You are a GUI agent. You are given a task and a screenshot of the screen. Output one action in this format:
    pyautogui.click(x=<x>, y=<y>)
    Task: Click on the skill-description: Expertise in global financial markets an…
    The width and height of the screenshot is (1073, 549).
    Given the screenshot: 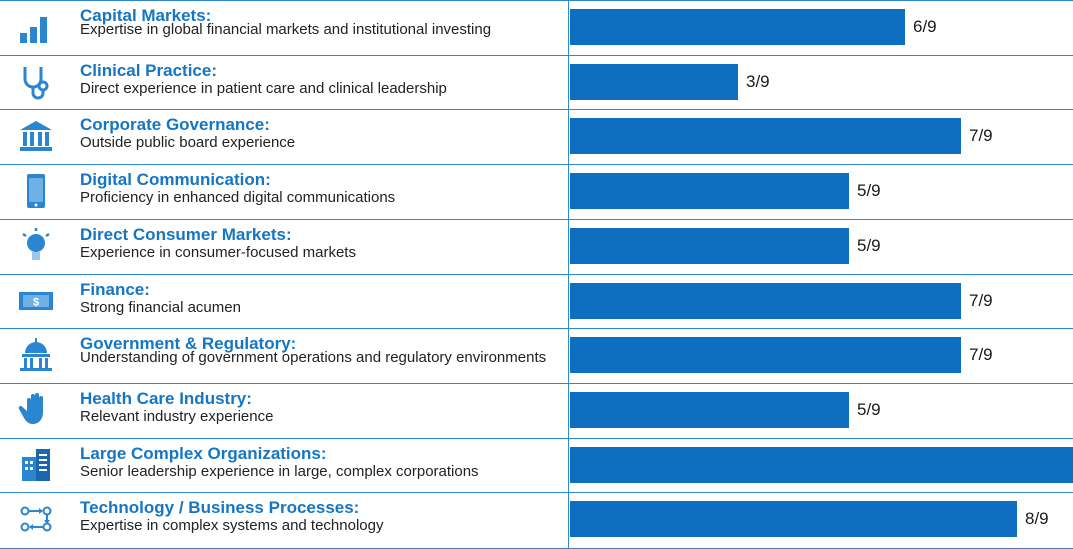 What is the action you would take?
    pyautogui.click(x=286, y=29)
    